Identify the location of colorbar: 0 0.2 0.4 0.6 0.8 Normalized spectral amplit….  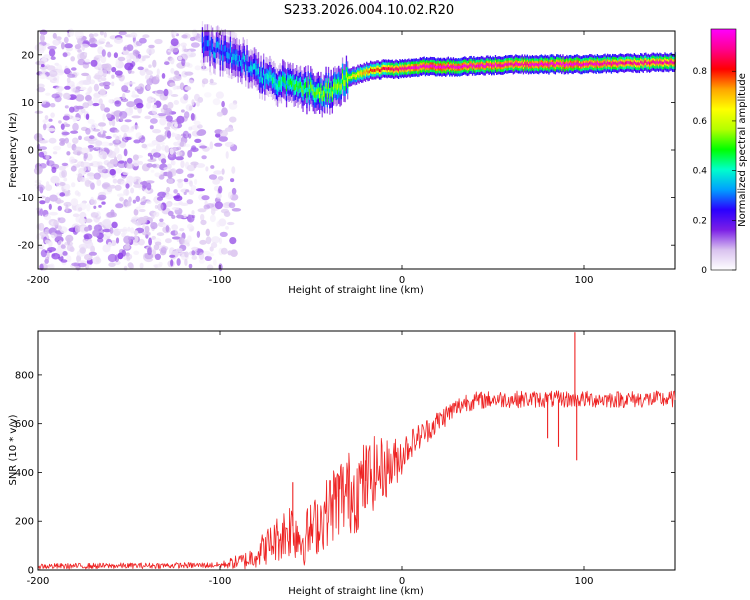
(720, 152).